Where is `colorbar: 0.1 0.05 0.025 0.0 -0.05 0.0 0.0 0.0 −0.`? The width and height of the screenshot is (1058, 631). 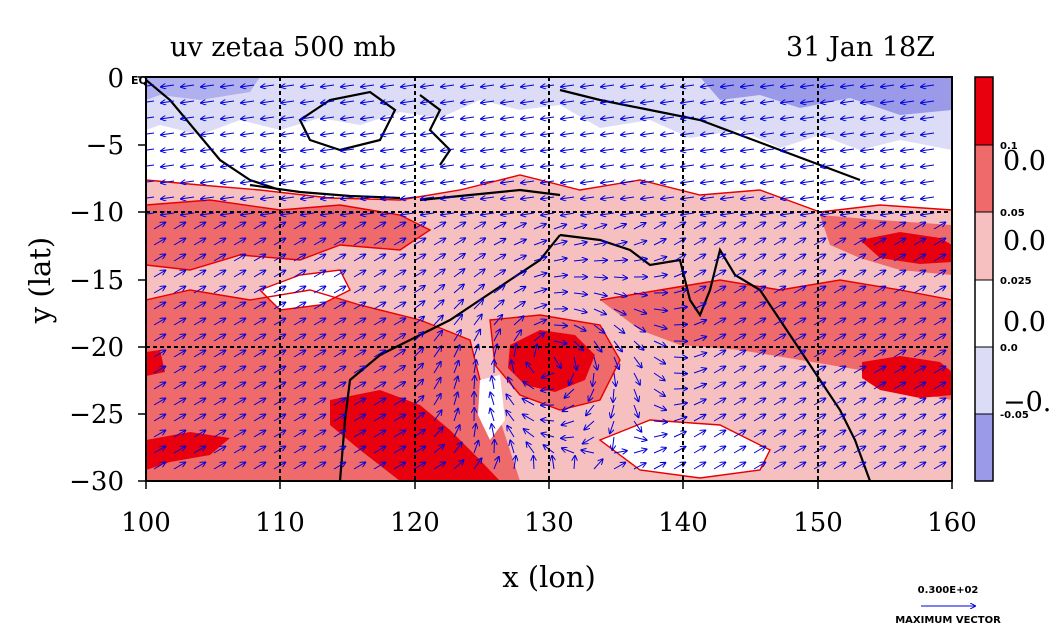 colorbar: 0.1 0.05 0.025 0.0 -0.05 0.0 0.0 0.0 −0. is located at coordinates (1012, 279).